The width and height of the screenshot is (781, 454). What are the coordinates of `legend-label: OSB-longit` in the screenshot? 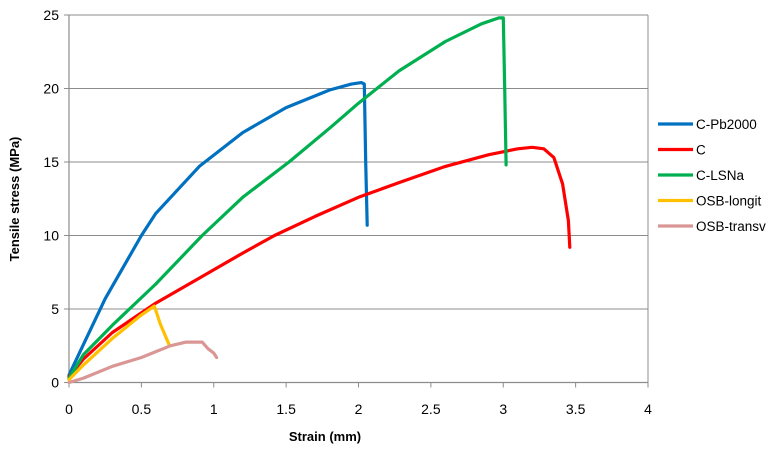 It's located at (729, 201).